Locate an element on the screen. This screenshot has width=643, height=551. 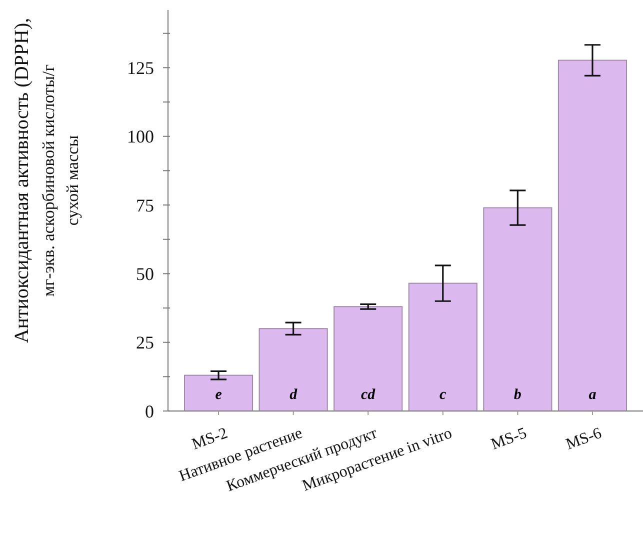
annotation: c is located at coordinates (443, 395).